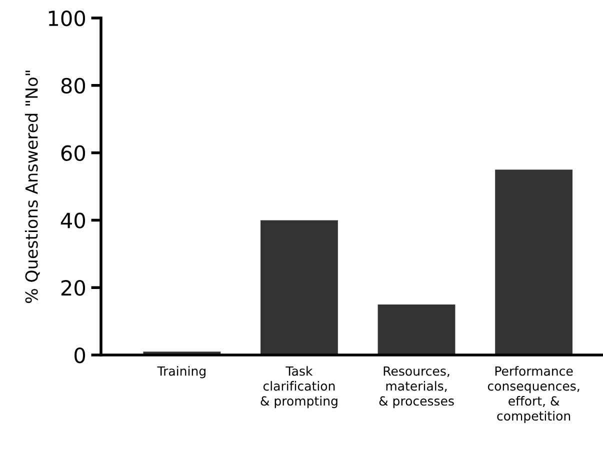 The image size is (603, 452). Describe the element at coordinates (80, 355) in the screenshot. I see `y-tick-label: 0` at that location.